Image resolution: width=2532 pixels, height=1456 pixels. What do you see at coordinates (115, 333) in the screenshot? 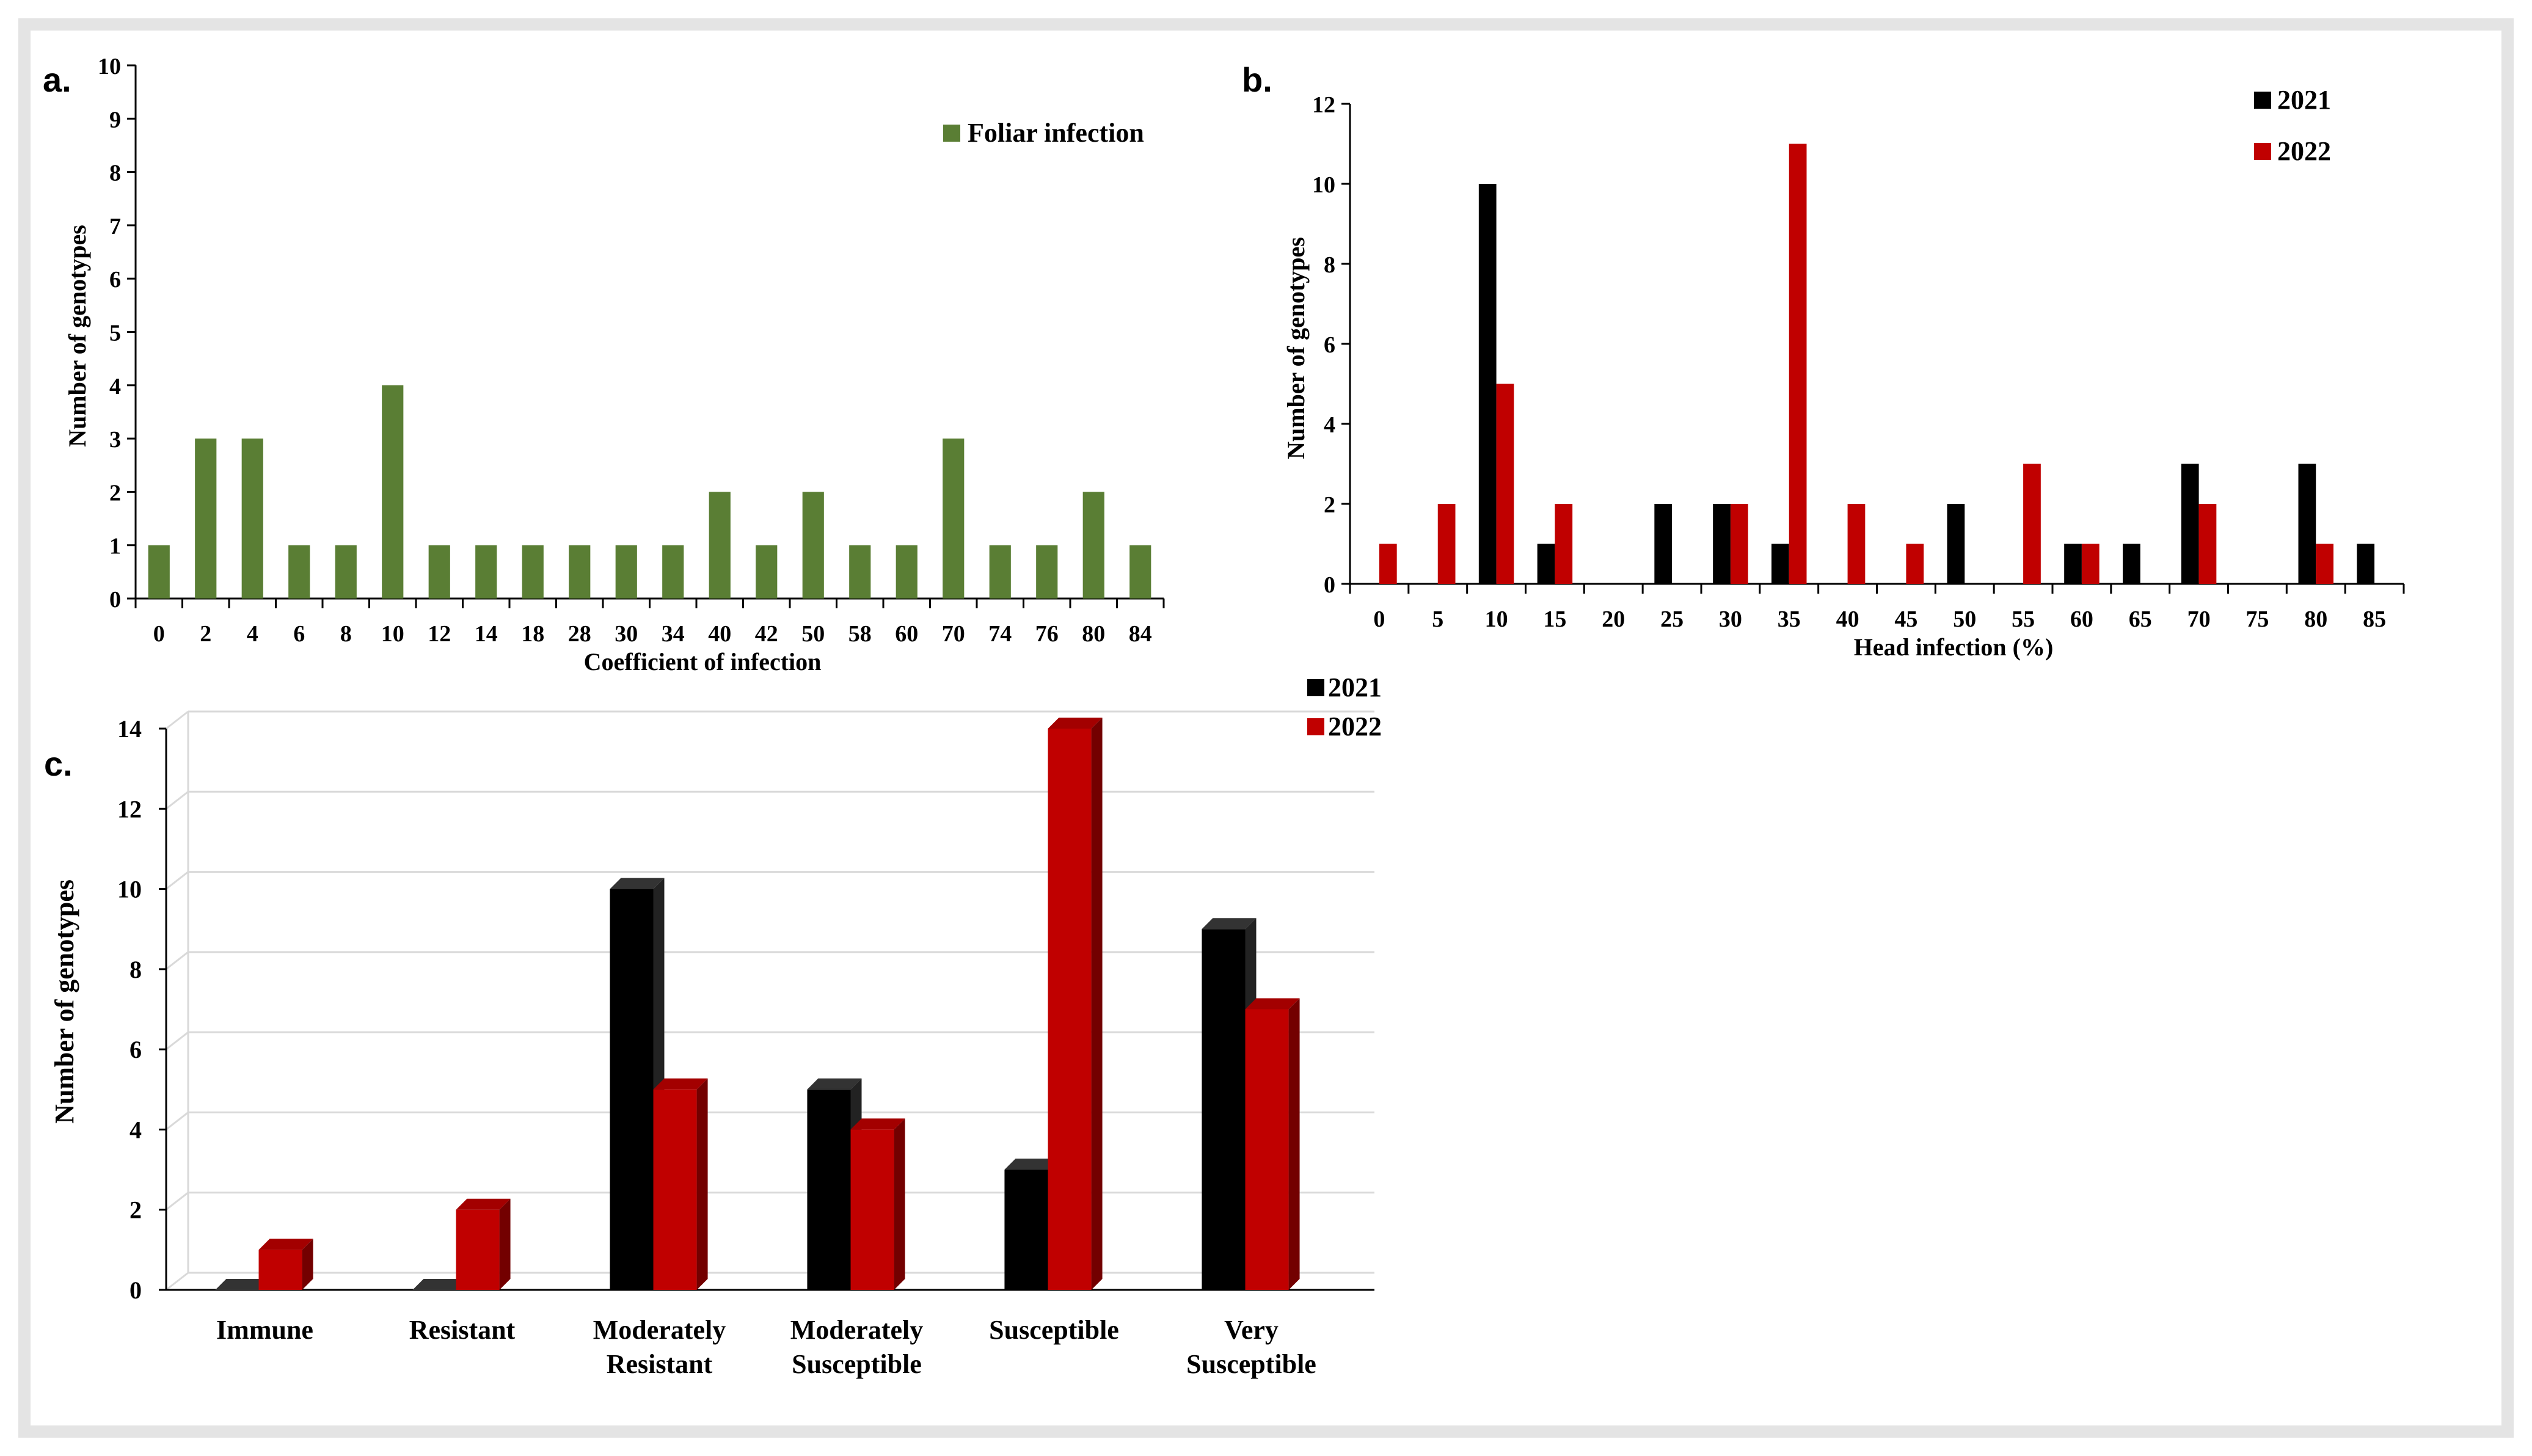
I see `y-tick-label: 5` at bounding box center [115, 333].